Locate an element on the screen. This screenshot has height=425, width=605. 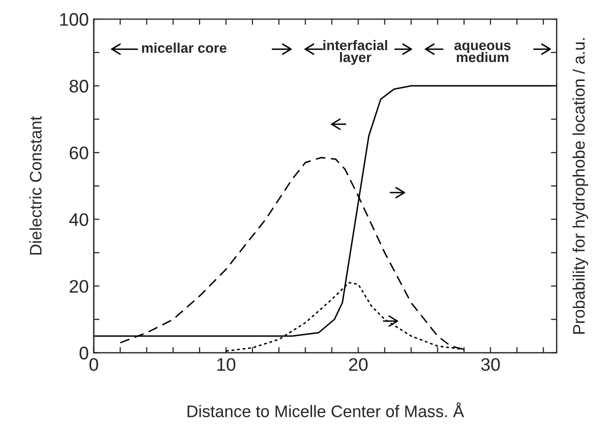
annotation: interfacial layer is located at coordinates (355, 52).